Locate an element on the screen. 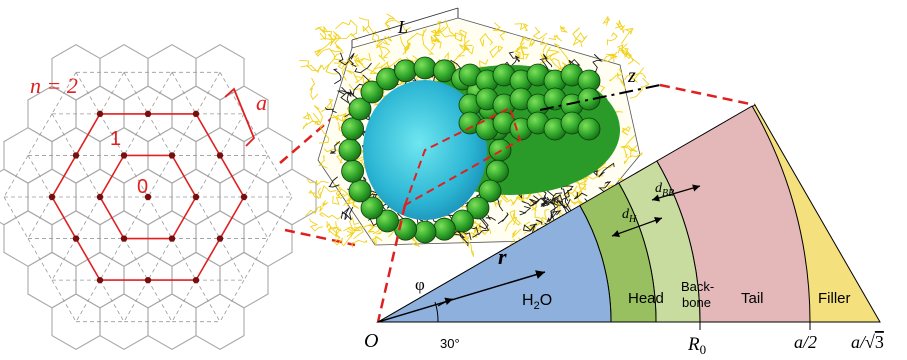  shell-1-label: 1 is located at coordinates (115, 139).